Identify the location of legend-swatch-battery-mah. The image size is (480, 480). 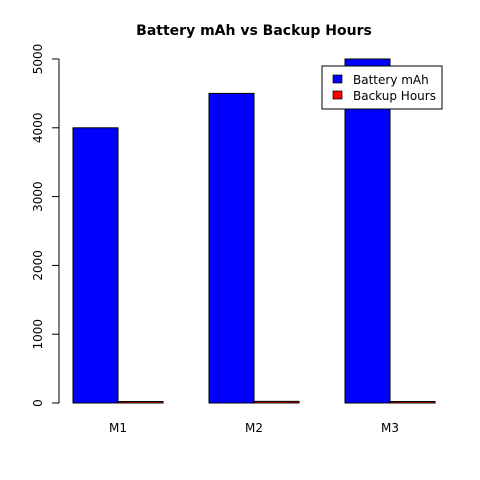
(337, 79).